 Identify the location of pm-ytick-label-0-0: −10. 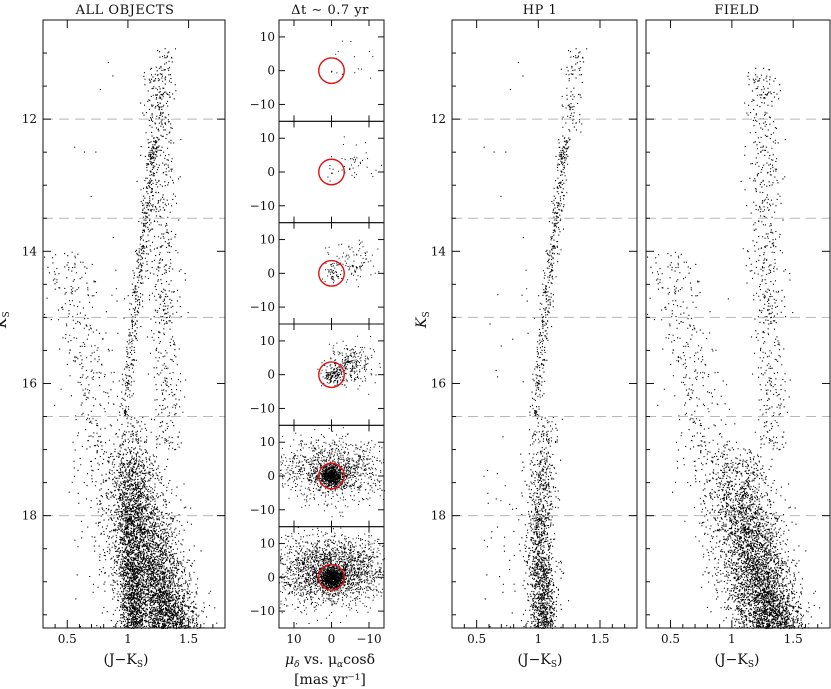
(262, 104).